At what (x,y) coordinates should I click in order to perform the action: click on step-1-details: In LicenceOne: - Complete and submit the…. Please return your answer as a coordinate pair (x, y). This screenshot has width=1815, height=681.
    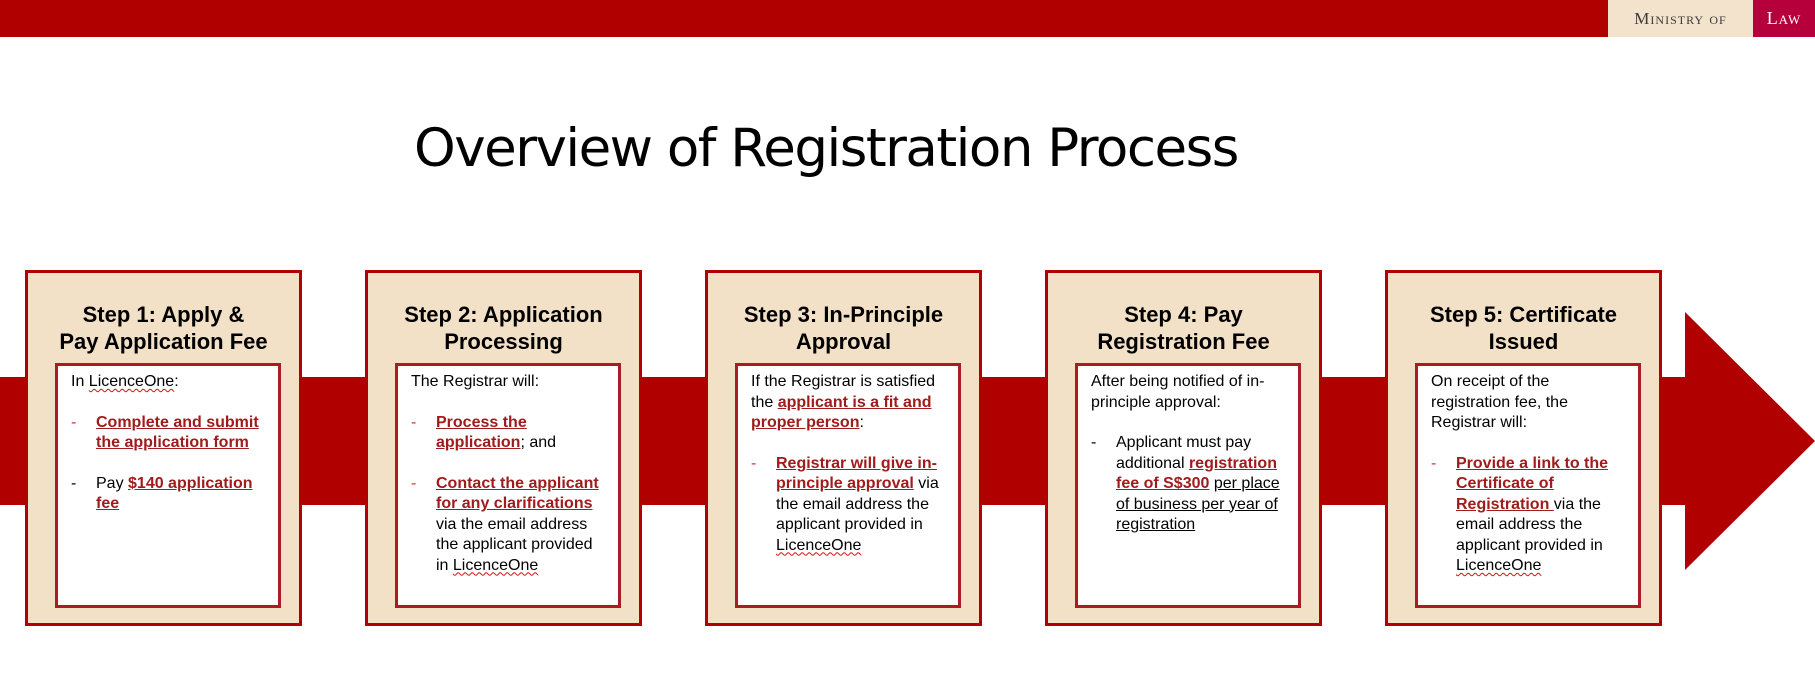
    Looking at the image, I should click on (168, 485).